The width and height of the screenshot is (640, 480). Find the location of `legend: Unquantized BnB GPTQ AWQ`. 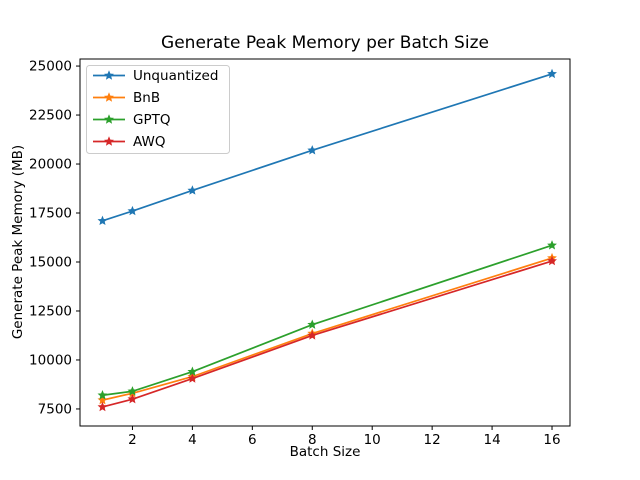

legend: Unquantized BnB GPTQ AWQ is located at coordinates (158, 109).